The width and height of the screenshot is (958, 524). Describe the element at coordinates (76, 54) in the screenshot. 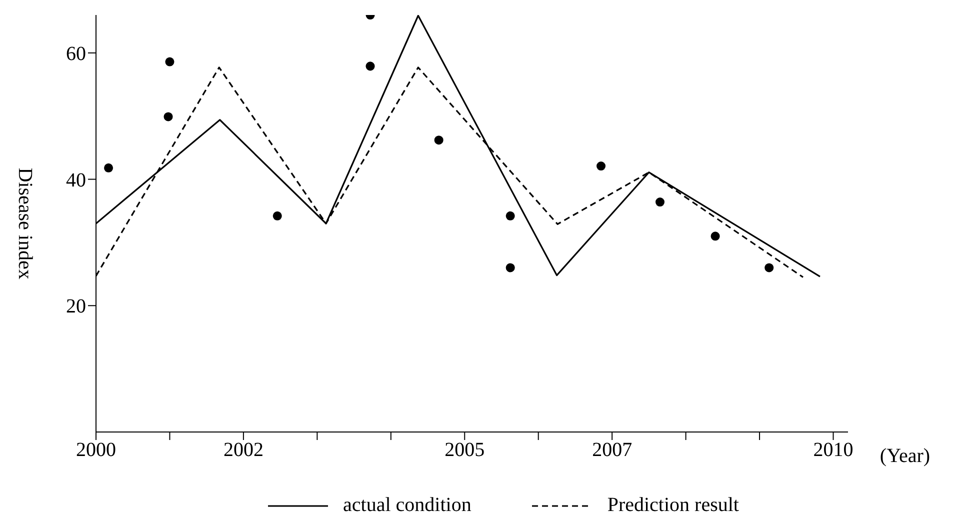

I see `y-tick-label: 60` at that location.